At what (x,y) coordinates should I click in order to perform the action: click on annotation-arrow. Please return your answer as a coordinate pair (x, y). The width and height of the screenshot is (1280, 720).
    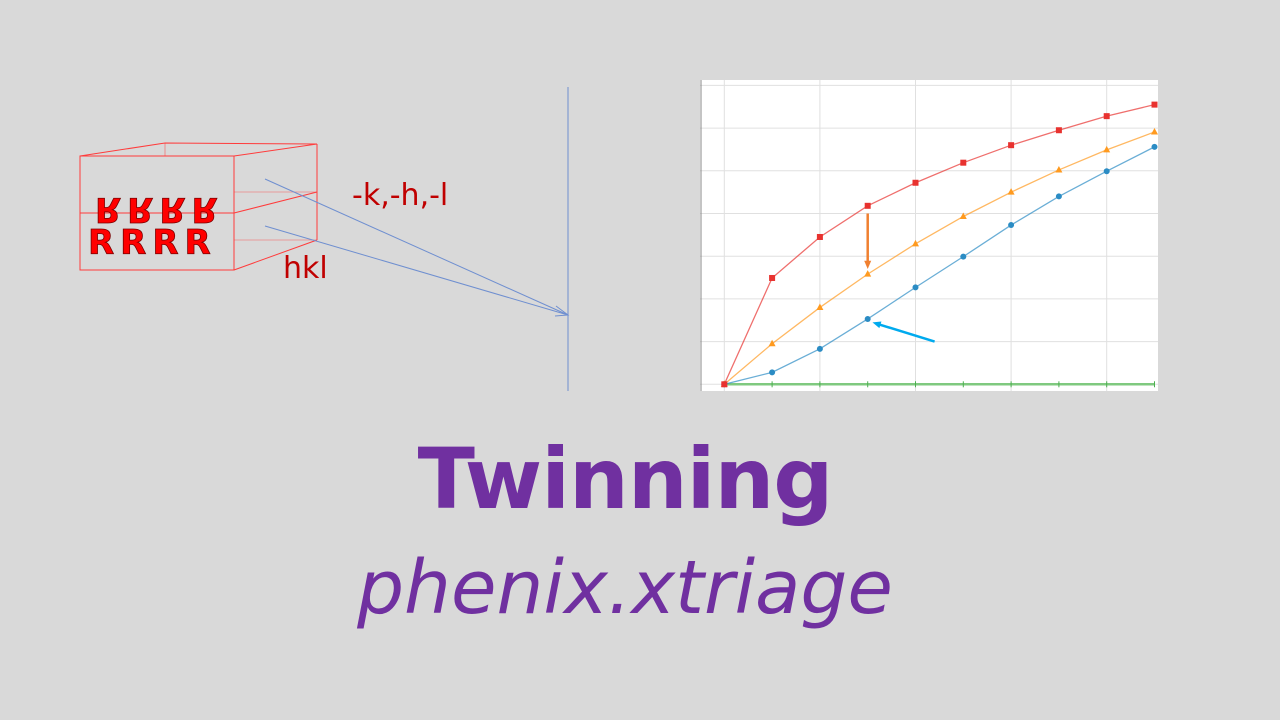
    Looking at the image, I should click on (906, 332).